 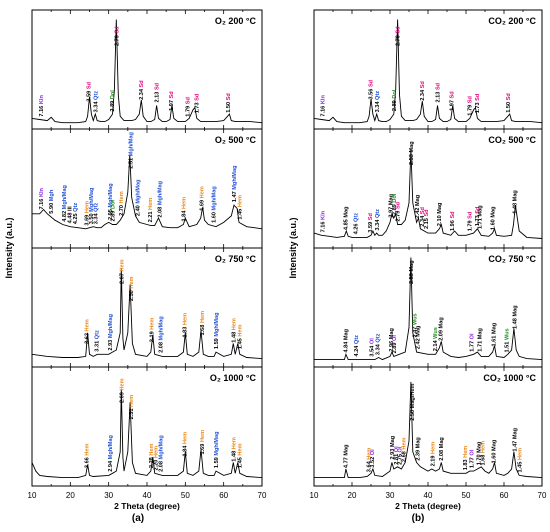 What do you see at coordinates (147, 495) in the screenshot?
I see `x-tick-label: 40` at bounding box center [147, 495].